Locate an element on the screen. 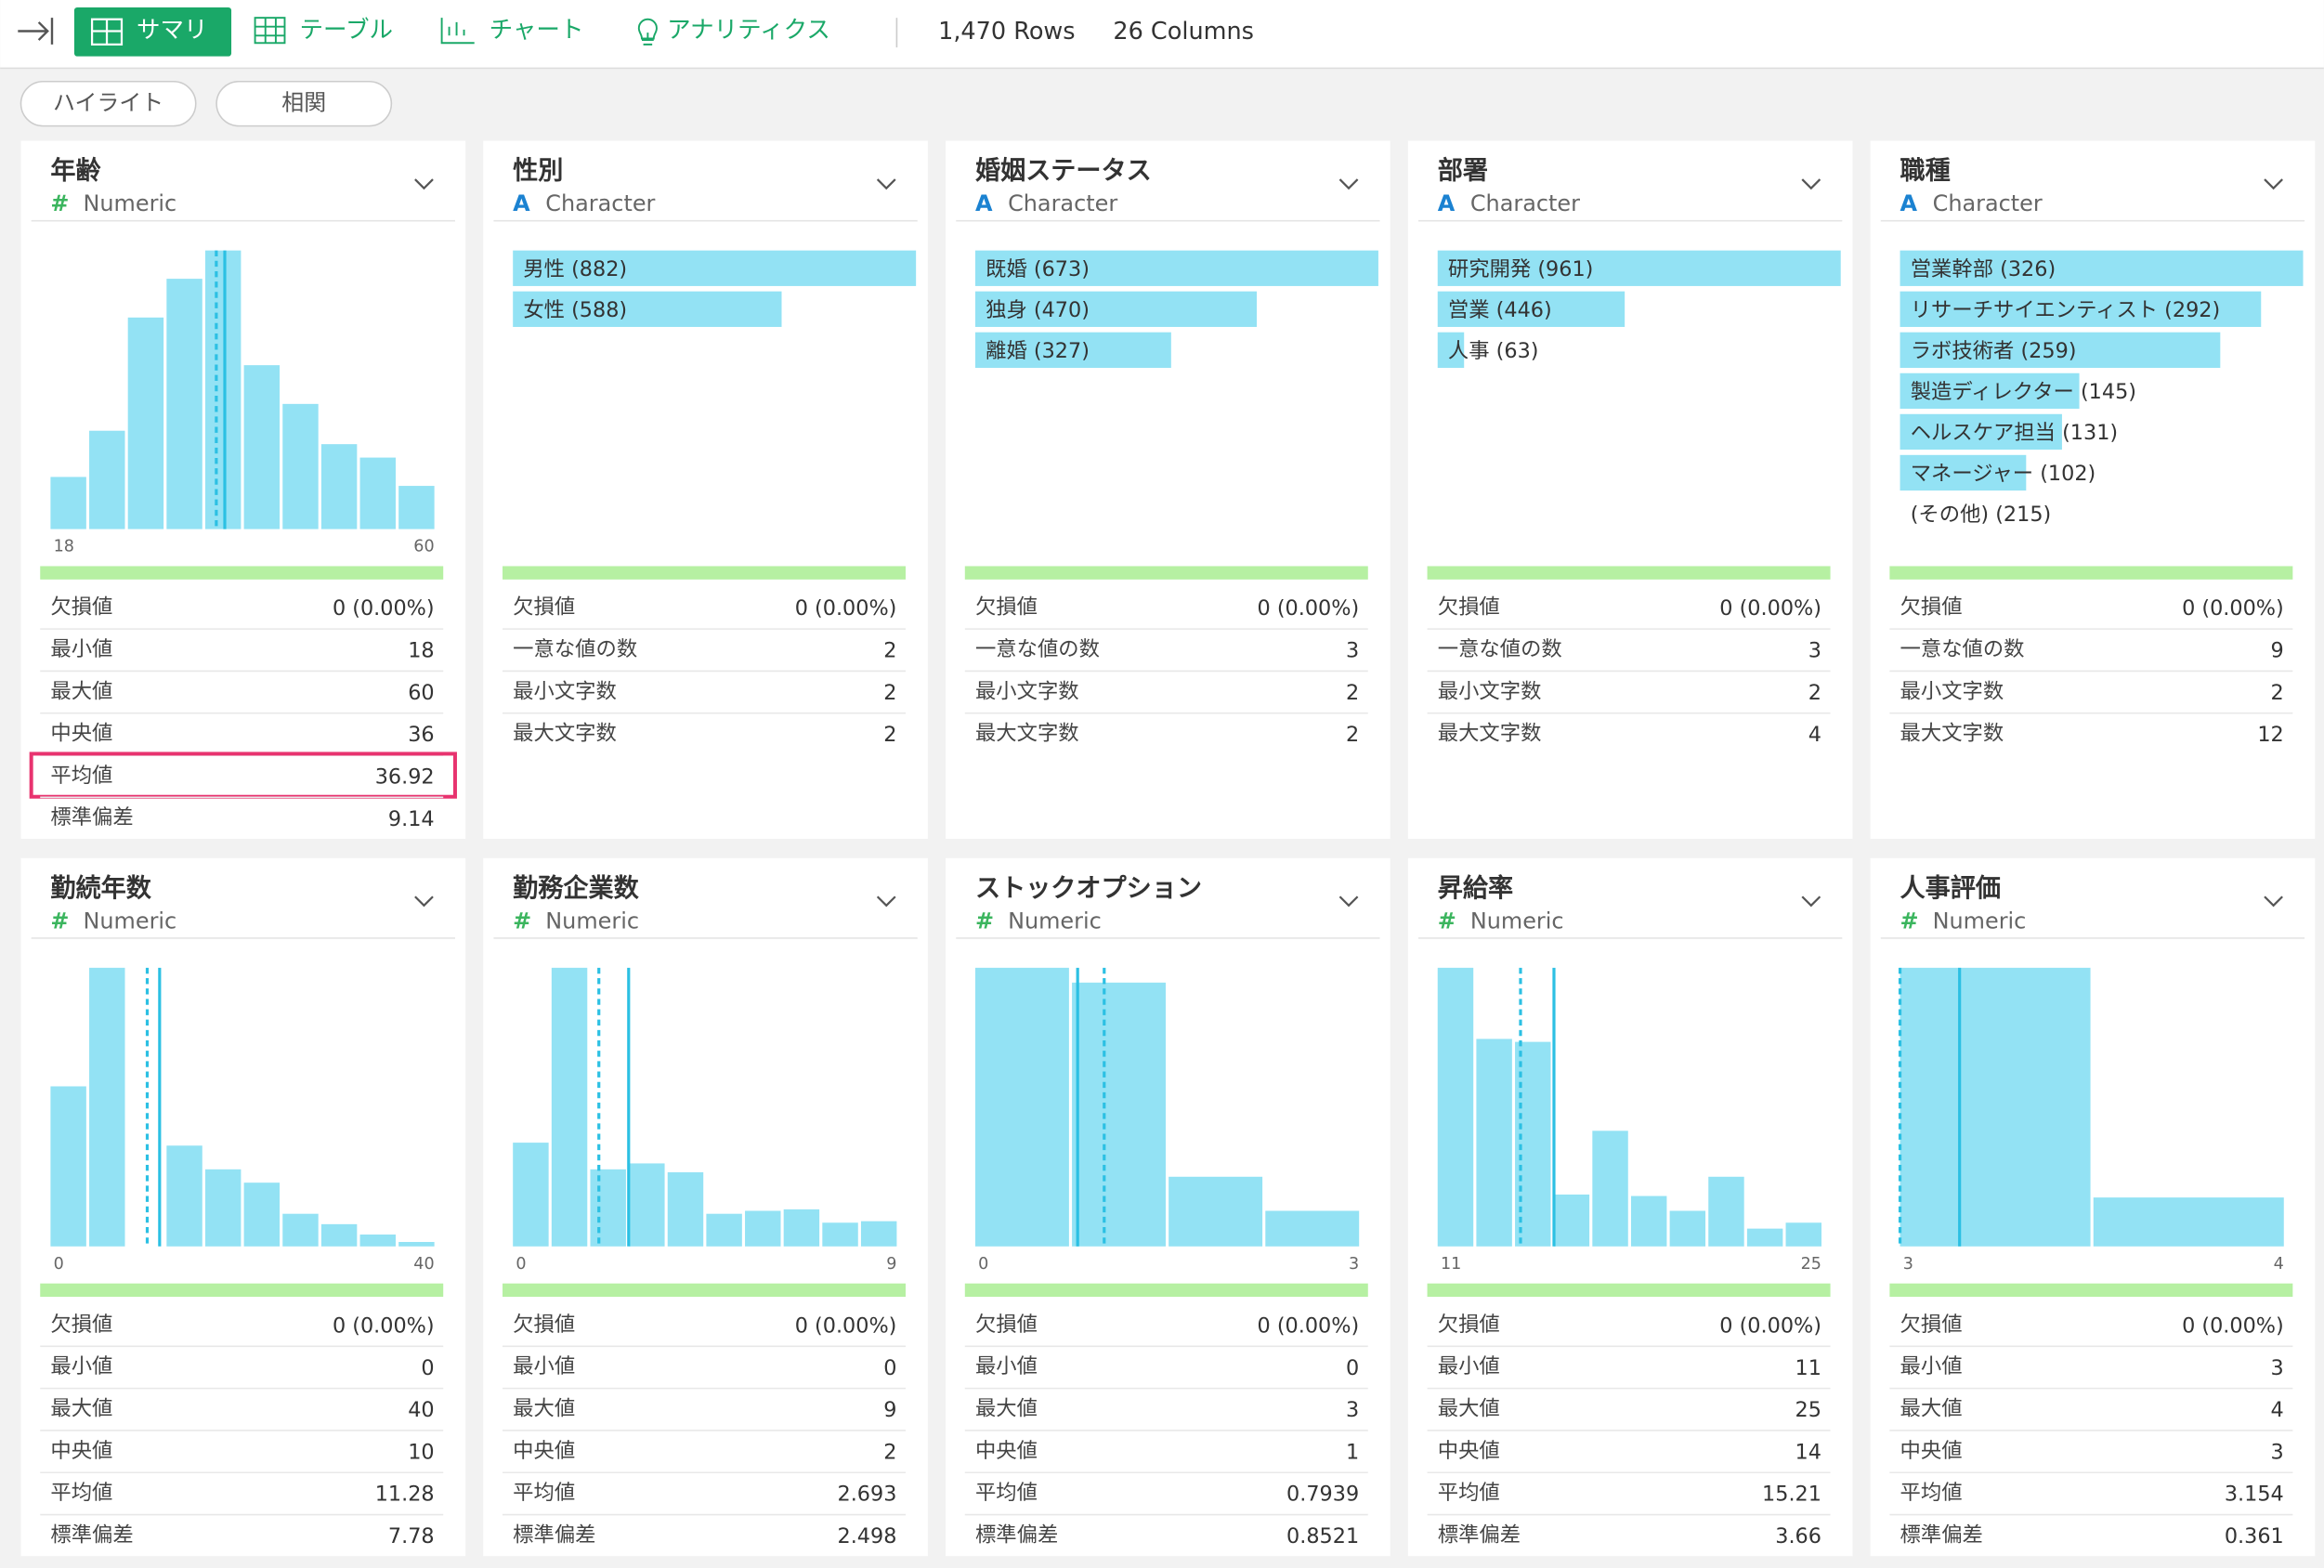 This screenshot has height=1568, width=2324. stat-value: 0.361 is located at coordinates (2254, 1536).